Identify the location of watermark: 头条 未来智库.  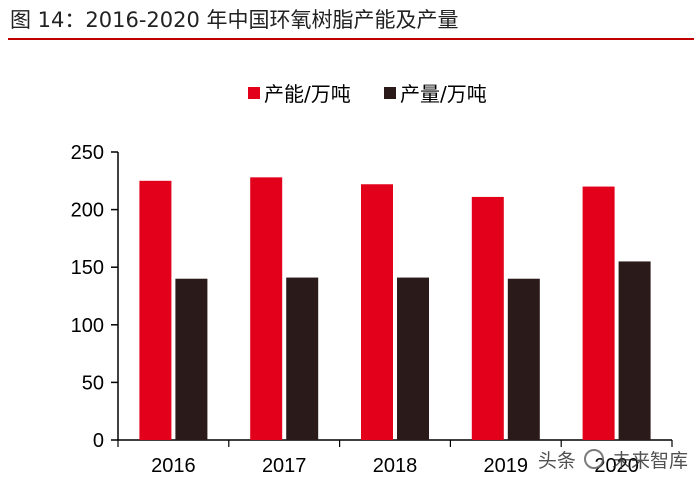
(613, 459).